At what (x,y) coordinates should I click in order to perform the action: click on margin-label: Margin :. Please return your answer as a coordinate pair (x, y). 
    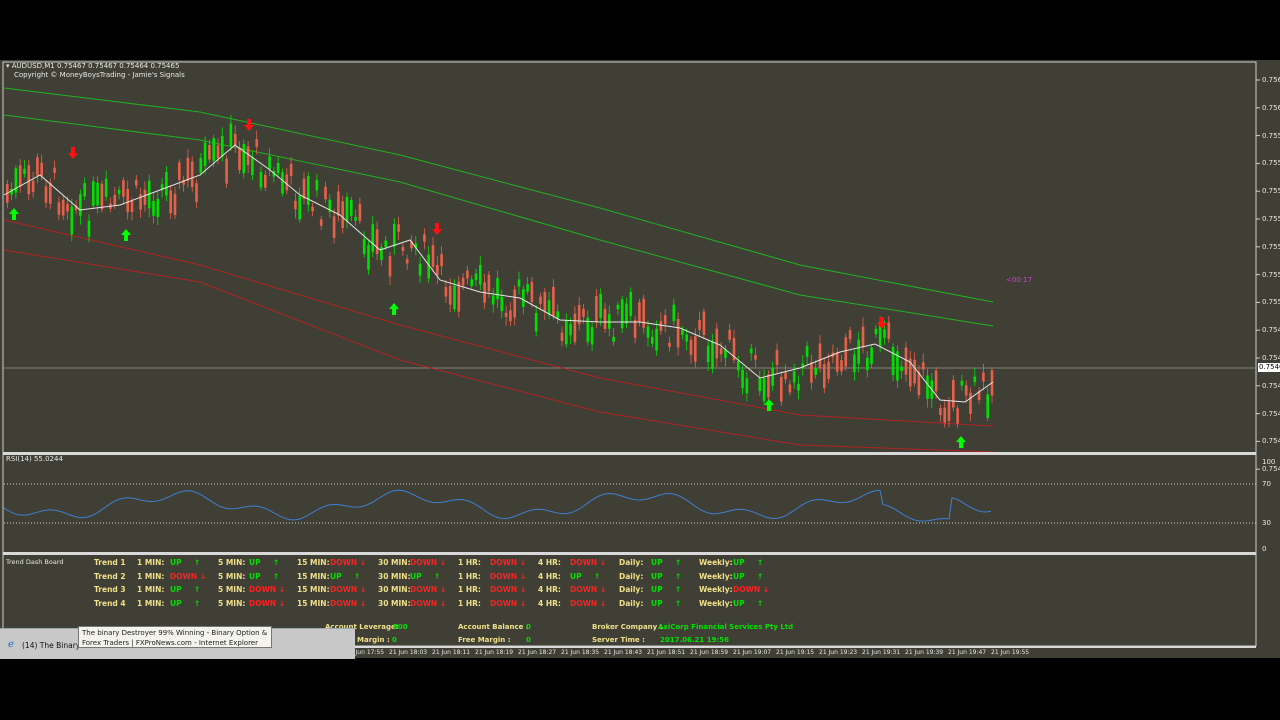
    Looking at the image, I should click on (373, 640).